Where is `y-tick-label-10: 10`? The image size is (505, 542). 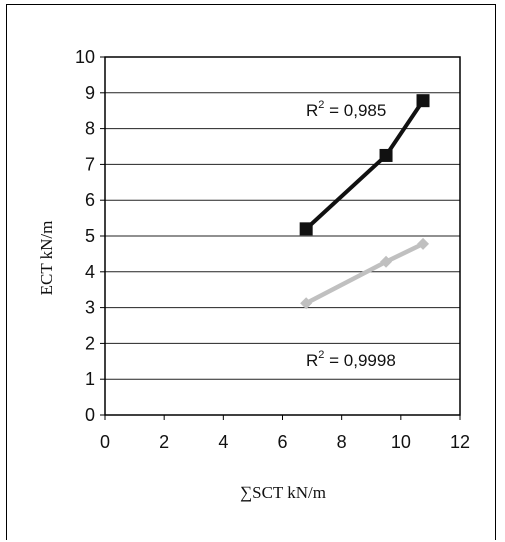
y-tick-label-10: 10 is located at coordinates (85, 57).